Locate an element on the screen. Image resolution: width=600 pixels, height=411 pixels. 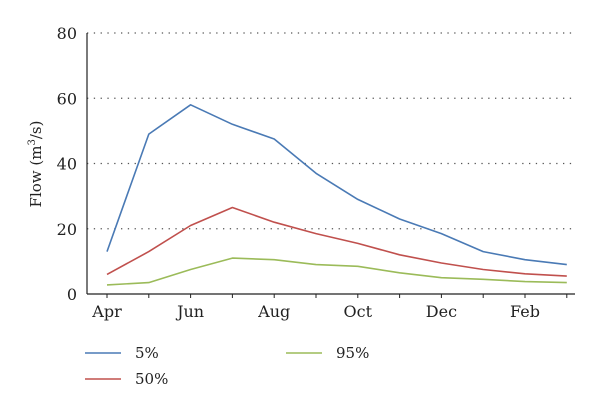
y-tick-label: 80 is located at coordinates (67, 33).